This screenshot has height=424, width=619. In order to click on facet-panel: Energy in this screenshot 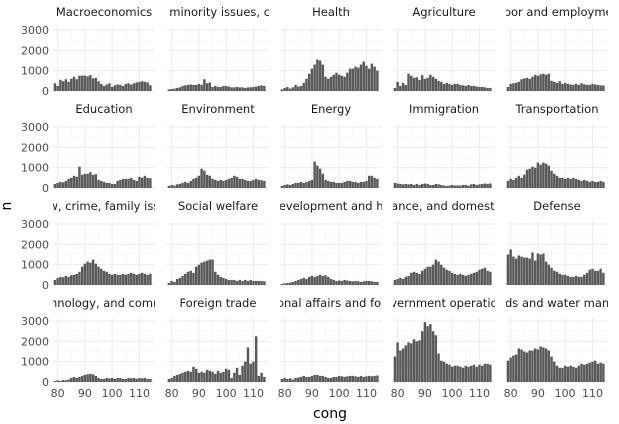, I will do `click(331, 145)`.